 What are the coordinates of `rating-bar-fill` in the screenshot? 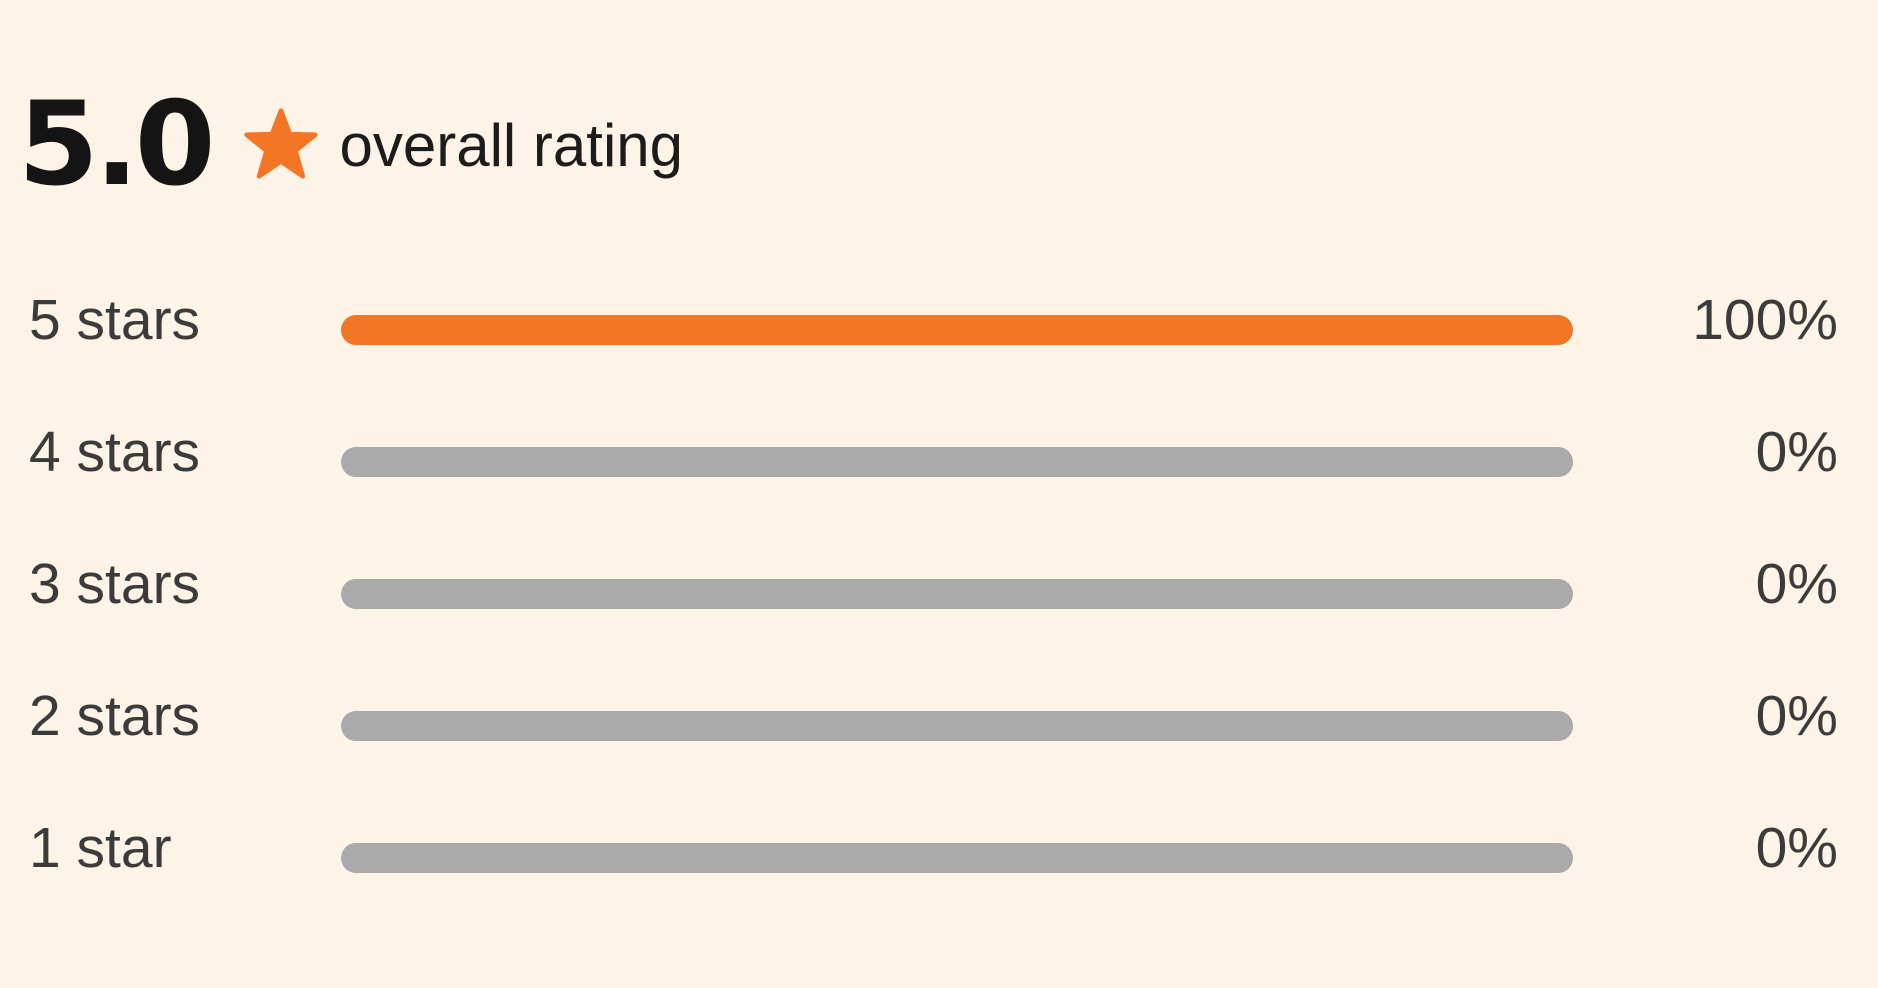 It's located at (957, 330).